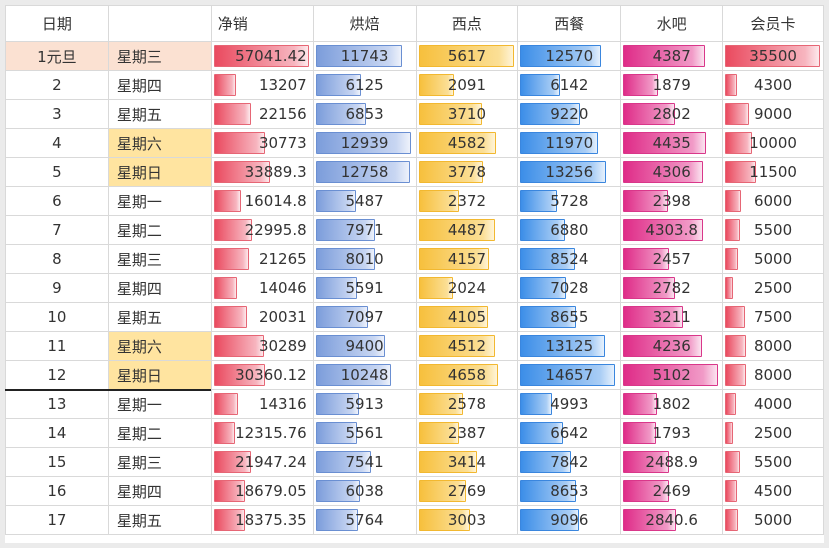 The width and height of the screenshot is (829, 548). What do you see at coordinates (773, 85) in the screenshot?
I see `member-card-cell: 4300` at bounding box center [773, 85].